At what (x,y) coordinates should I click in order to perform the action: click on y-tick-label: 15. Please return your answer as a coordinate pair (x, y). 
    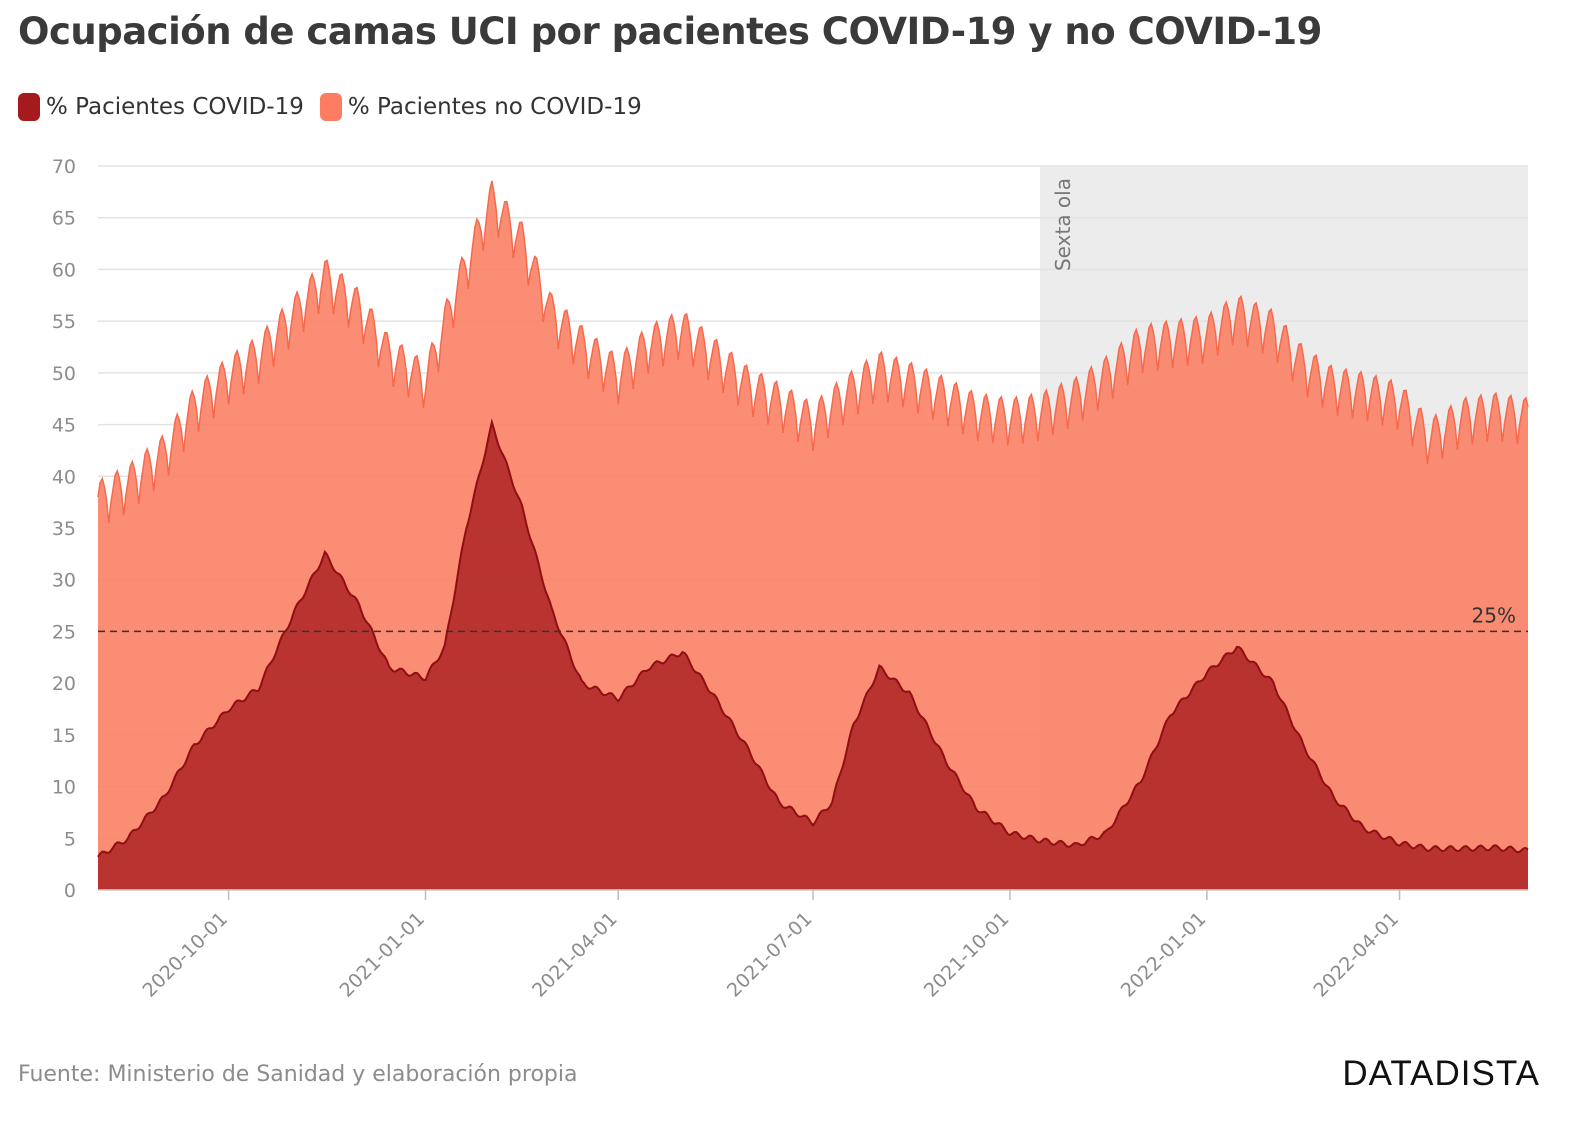
    Looking at the image, I should click on (64, 736).